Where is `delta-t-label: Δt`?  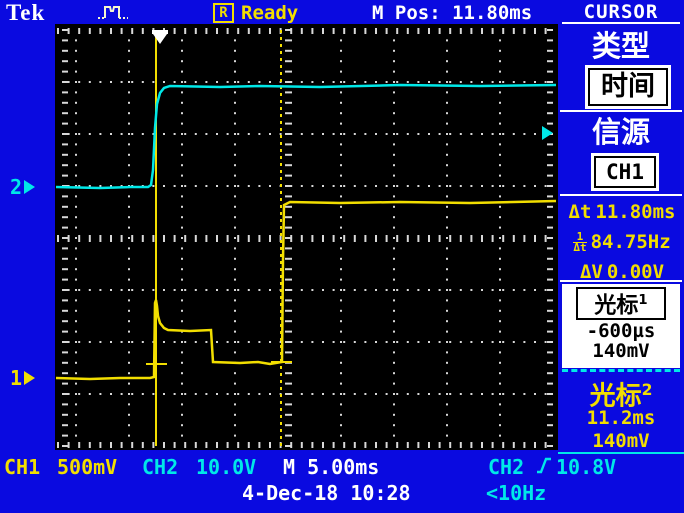
delta-t-label: Δt is located at coordinates (580, 212).